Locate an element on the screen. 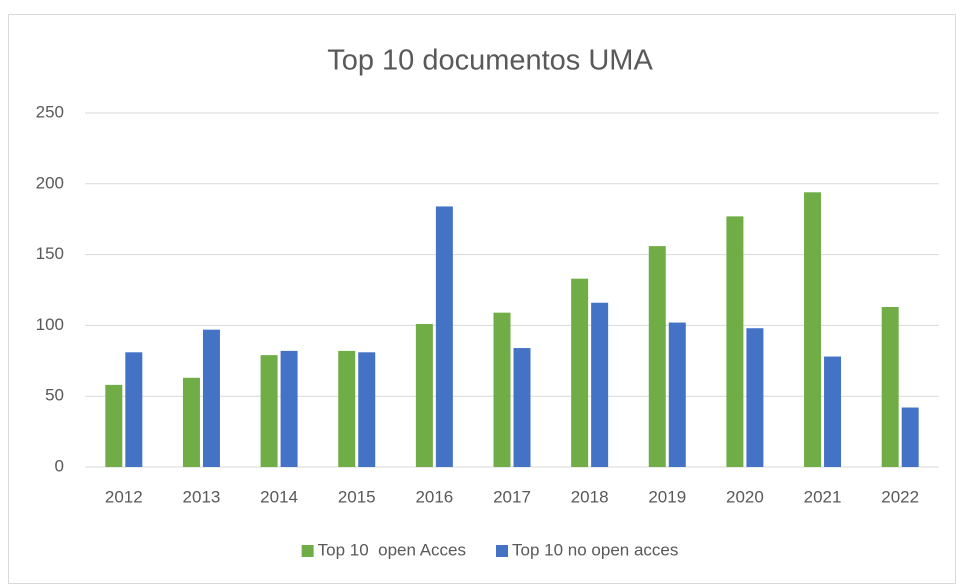 This screenshot has width=957, height=585. x-tick-label: 2013 is located at coordinates (202, 496).